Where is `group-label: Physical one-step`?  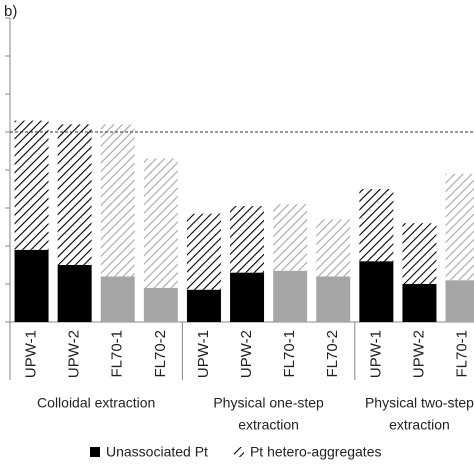 group-label: Physical one-step is located at coordinates (268, 403).